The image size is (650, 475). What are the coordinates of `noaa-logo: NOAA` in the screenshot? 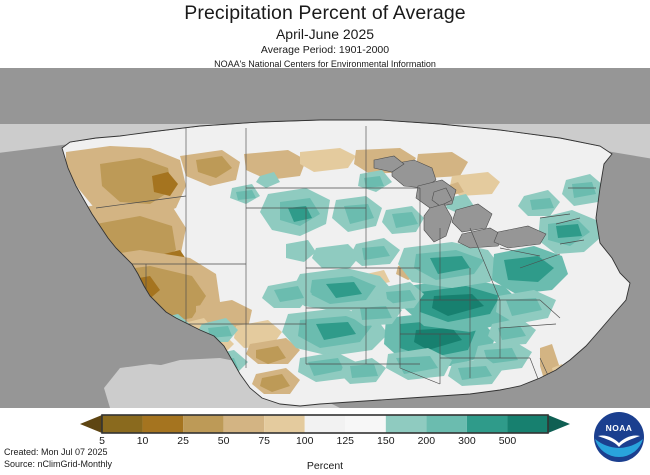 It's located at (619, 437).